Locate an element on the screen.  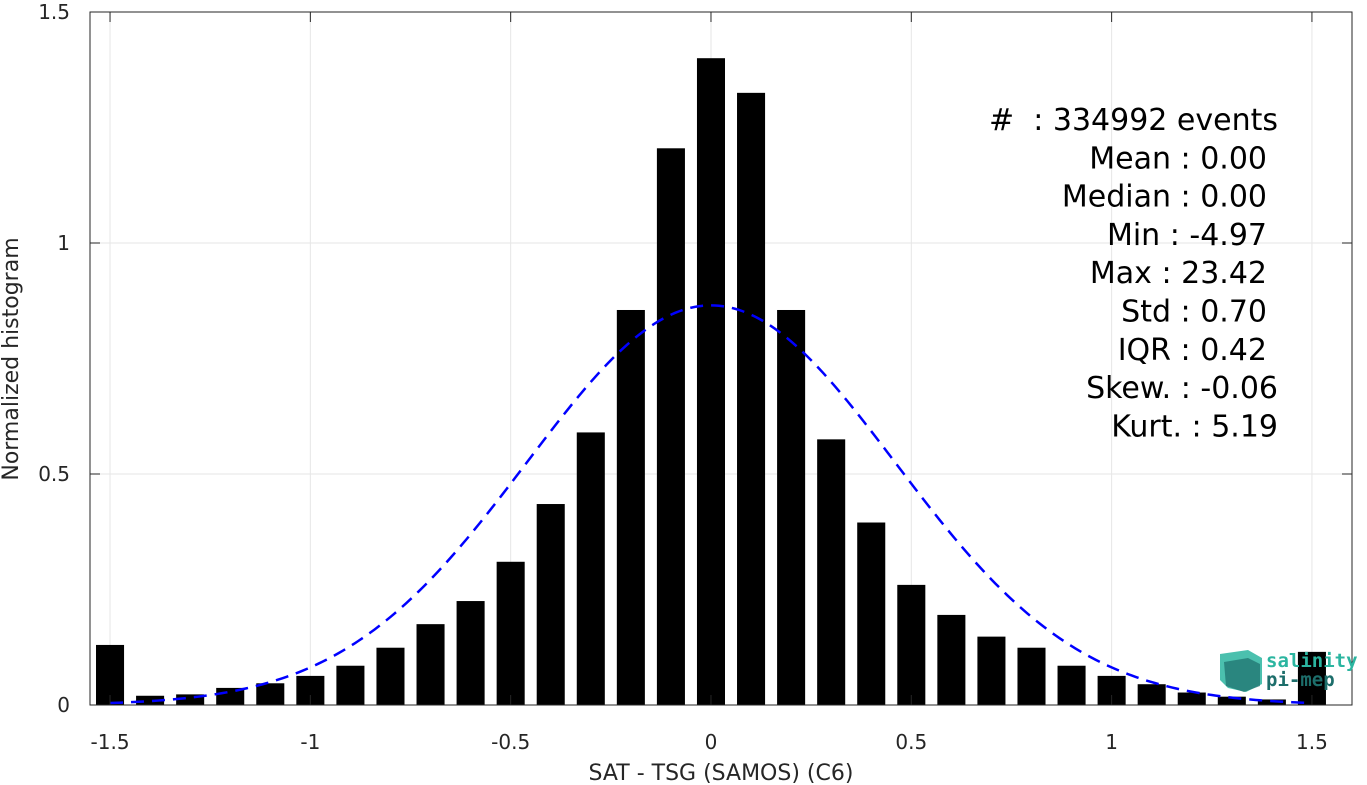
x-tick-label: 0 is located at coordinates (711, 742).